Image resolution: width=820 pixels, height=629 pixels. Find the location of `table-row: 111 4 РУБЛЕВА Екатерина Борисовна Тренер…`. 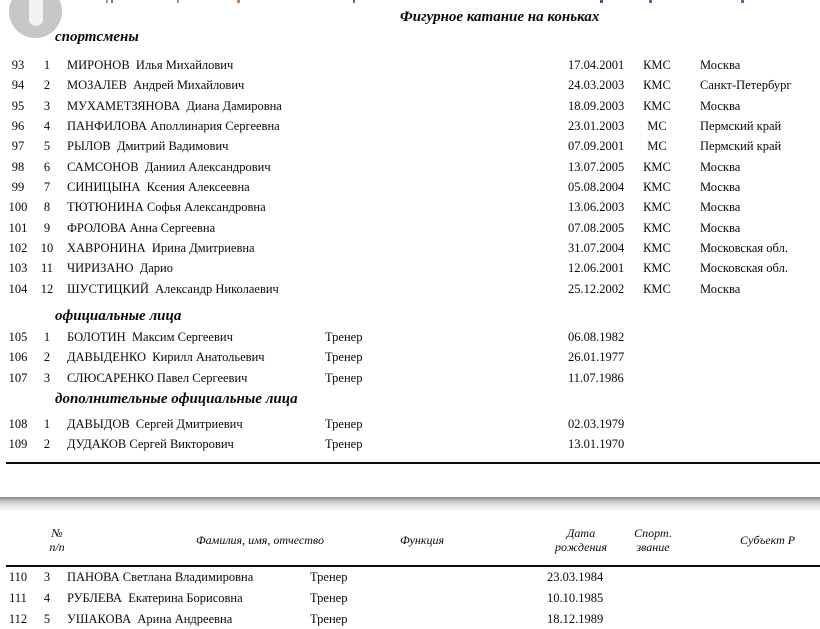

table-row: 111 4 РУБЛЕВА Екатерина Борисовна Тренер… is located at coordinates (410, 598).